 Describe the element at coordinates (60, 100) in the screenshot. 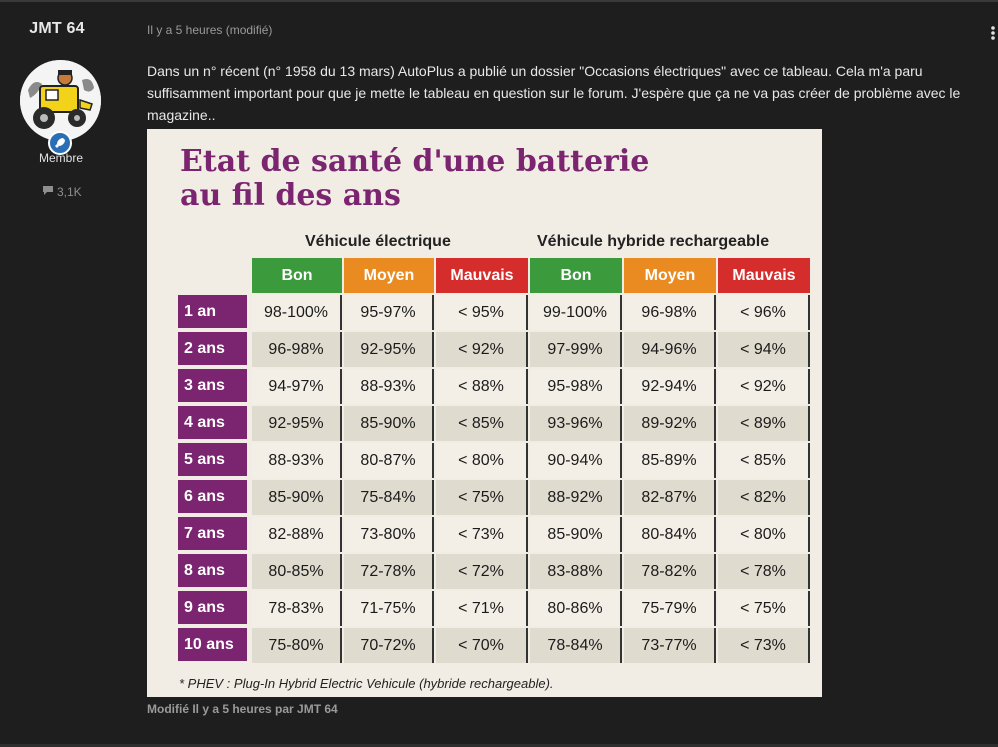

I see `avatar` at that location.